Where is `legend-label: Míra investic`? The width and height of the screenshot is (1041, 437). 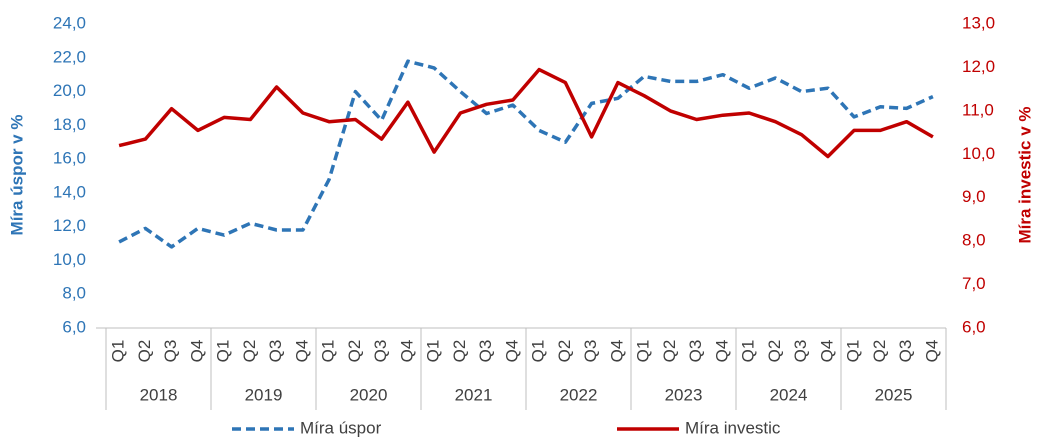
legend-label: Míra investic is located at coordinates (733, 427).